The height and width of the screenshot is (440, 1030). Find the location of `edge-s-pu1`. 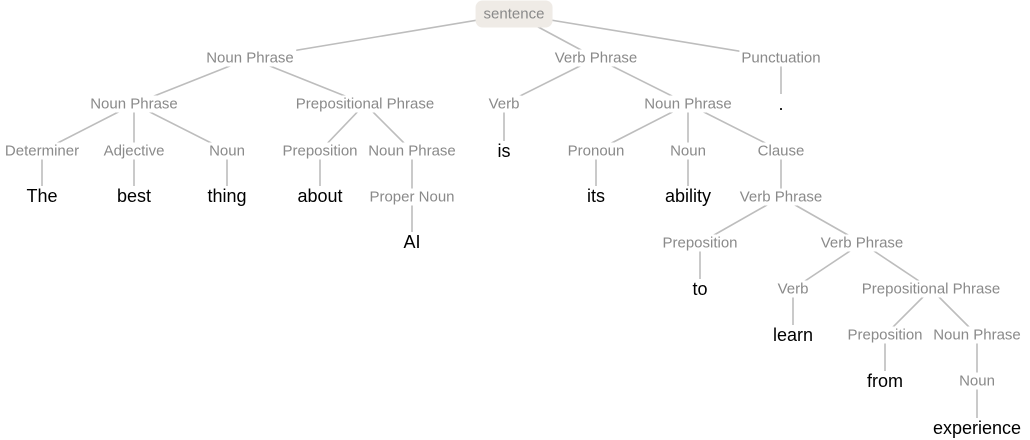

edge-s-pu1 is located at coordinates (647, 36).